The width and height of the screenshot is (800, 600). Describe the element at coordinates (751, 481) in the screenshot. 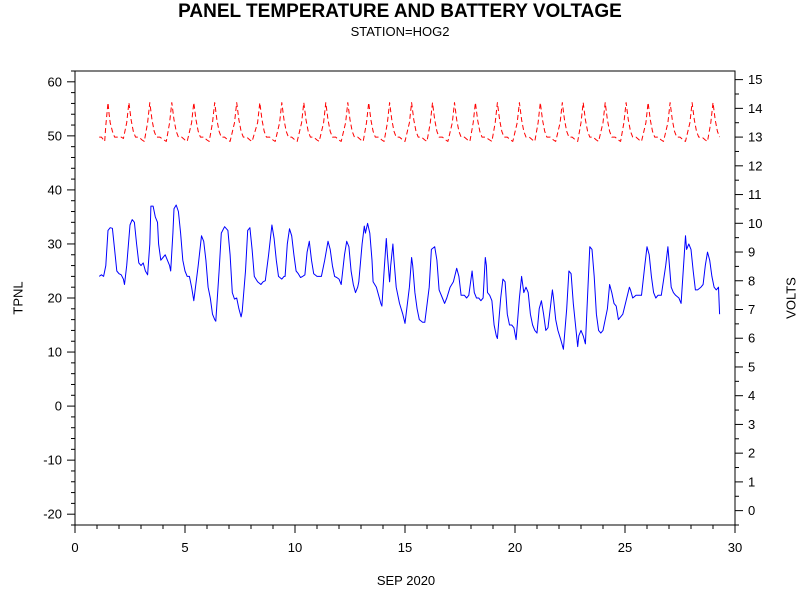

I see `y-right-tick-label: 1` at that location.